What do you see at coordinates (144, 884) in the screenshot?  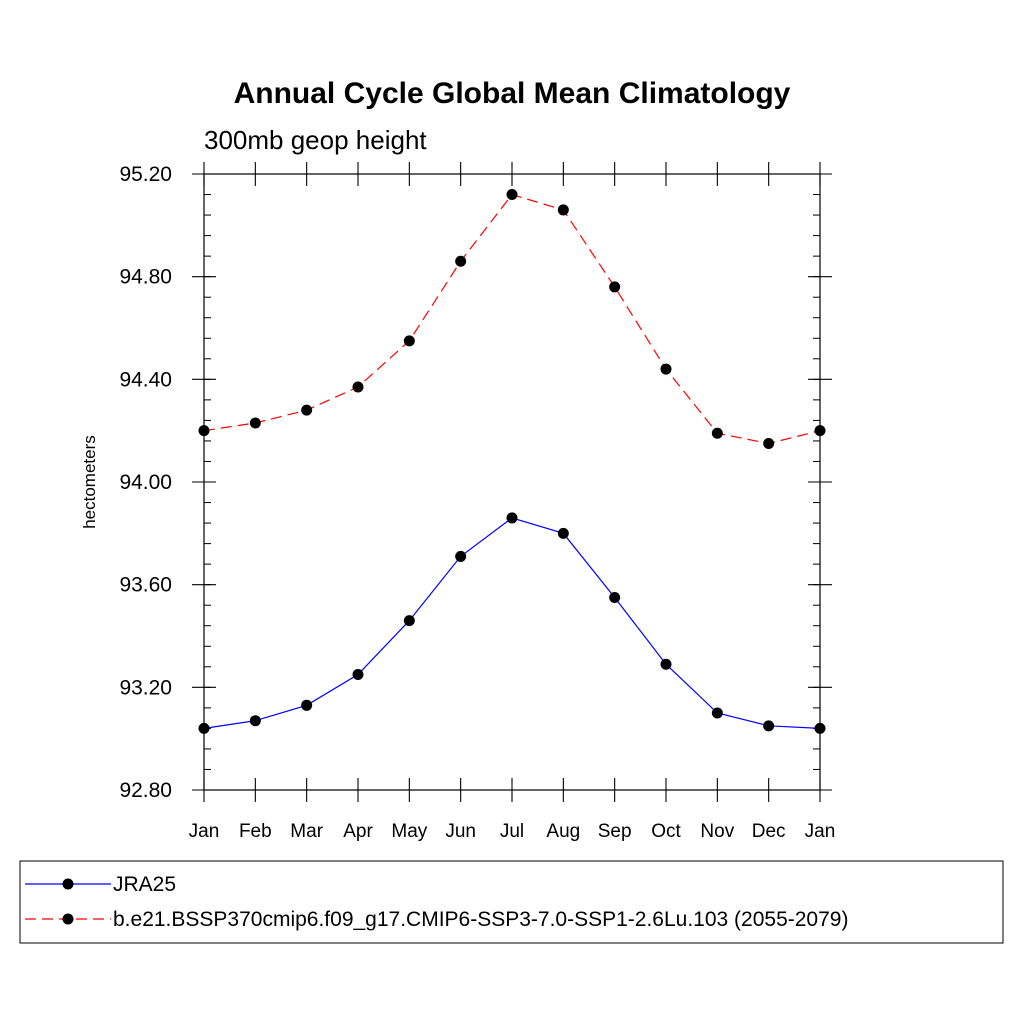 I see `legend-label: JRA25` at bounding box center [144, 884].